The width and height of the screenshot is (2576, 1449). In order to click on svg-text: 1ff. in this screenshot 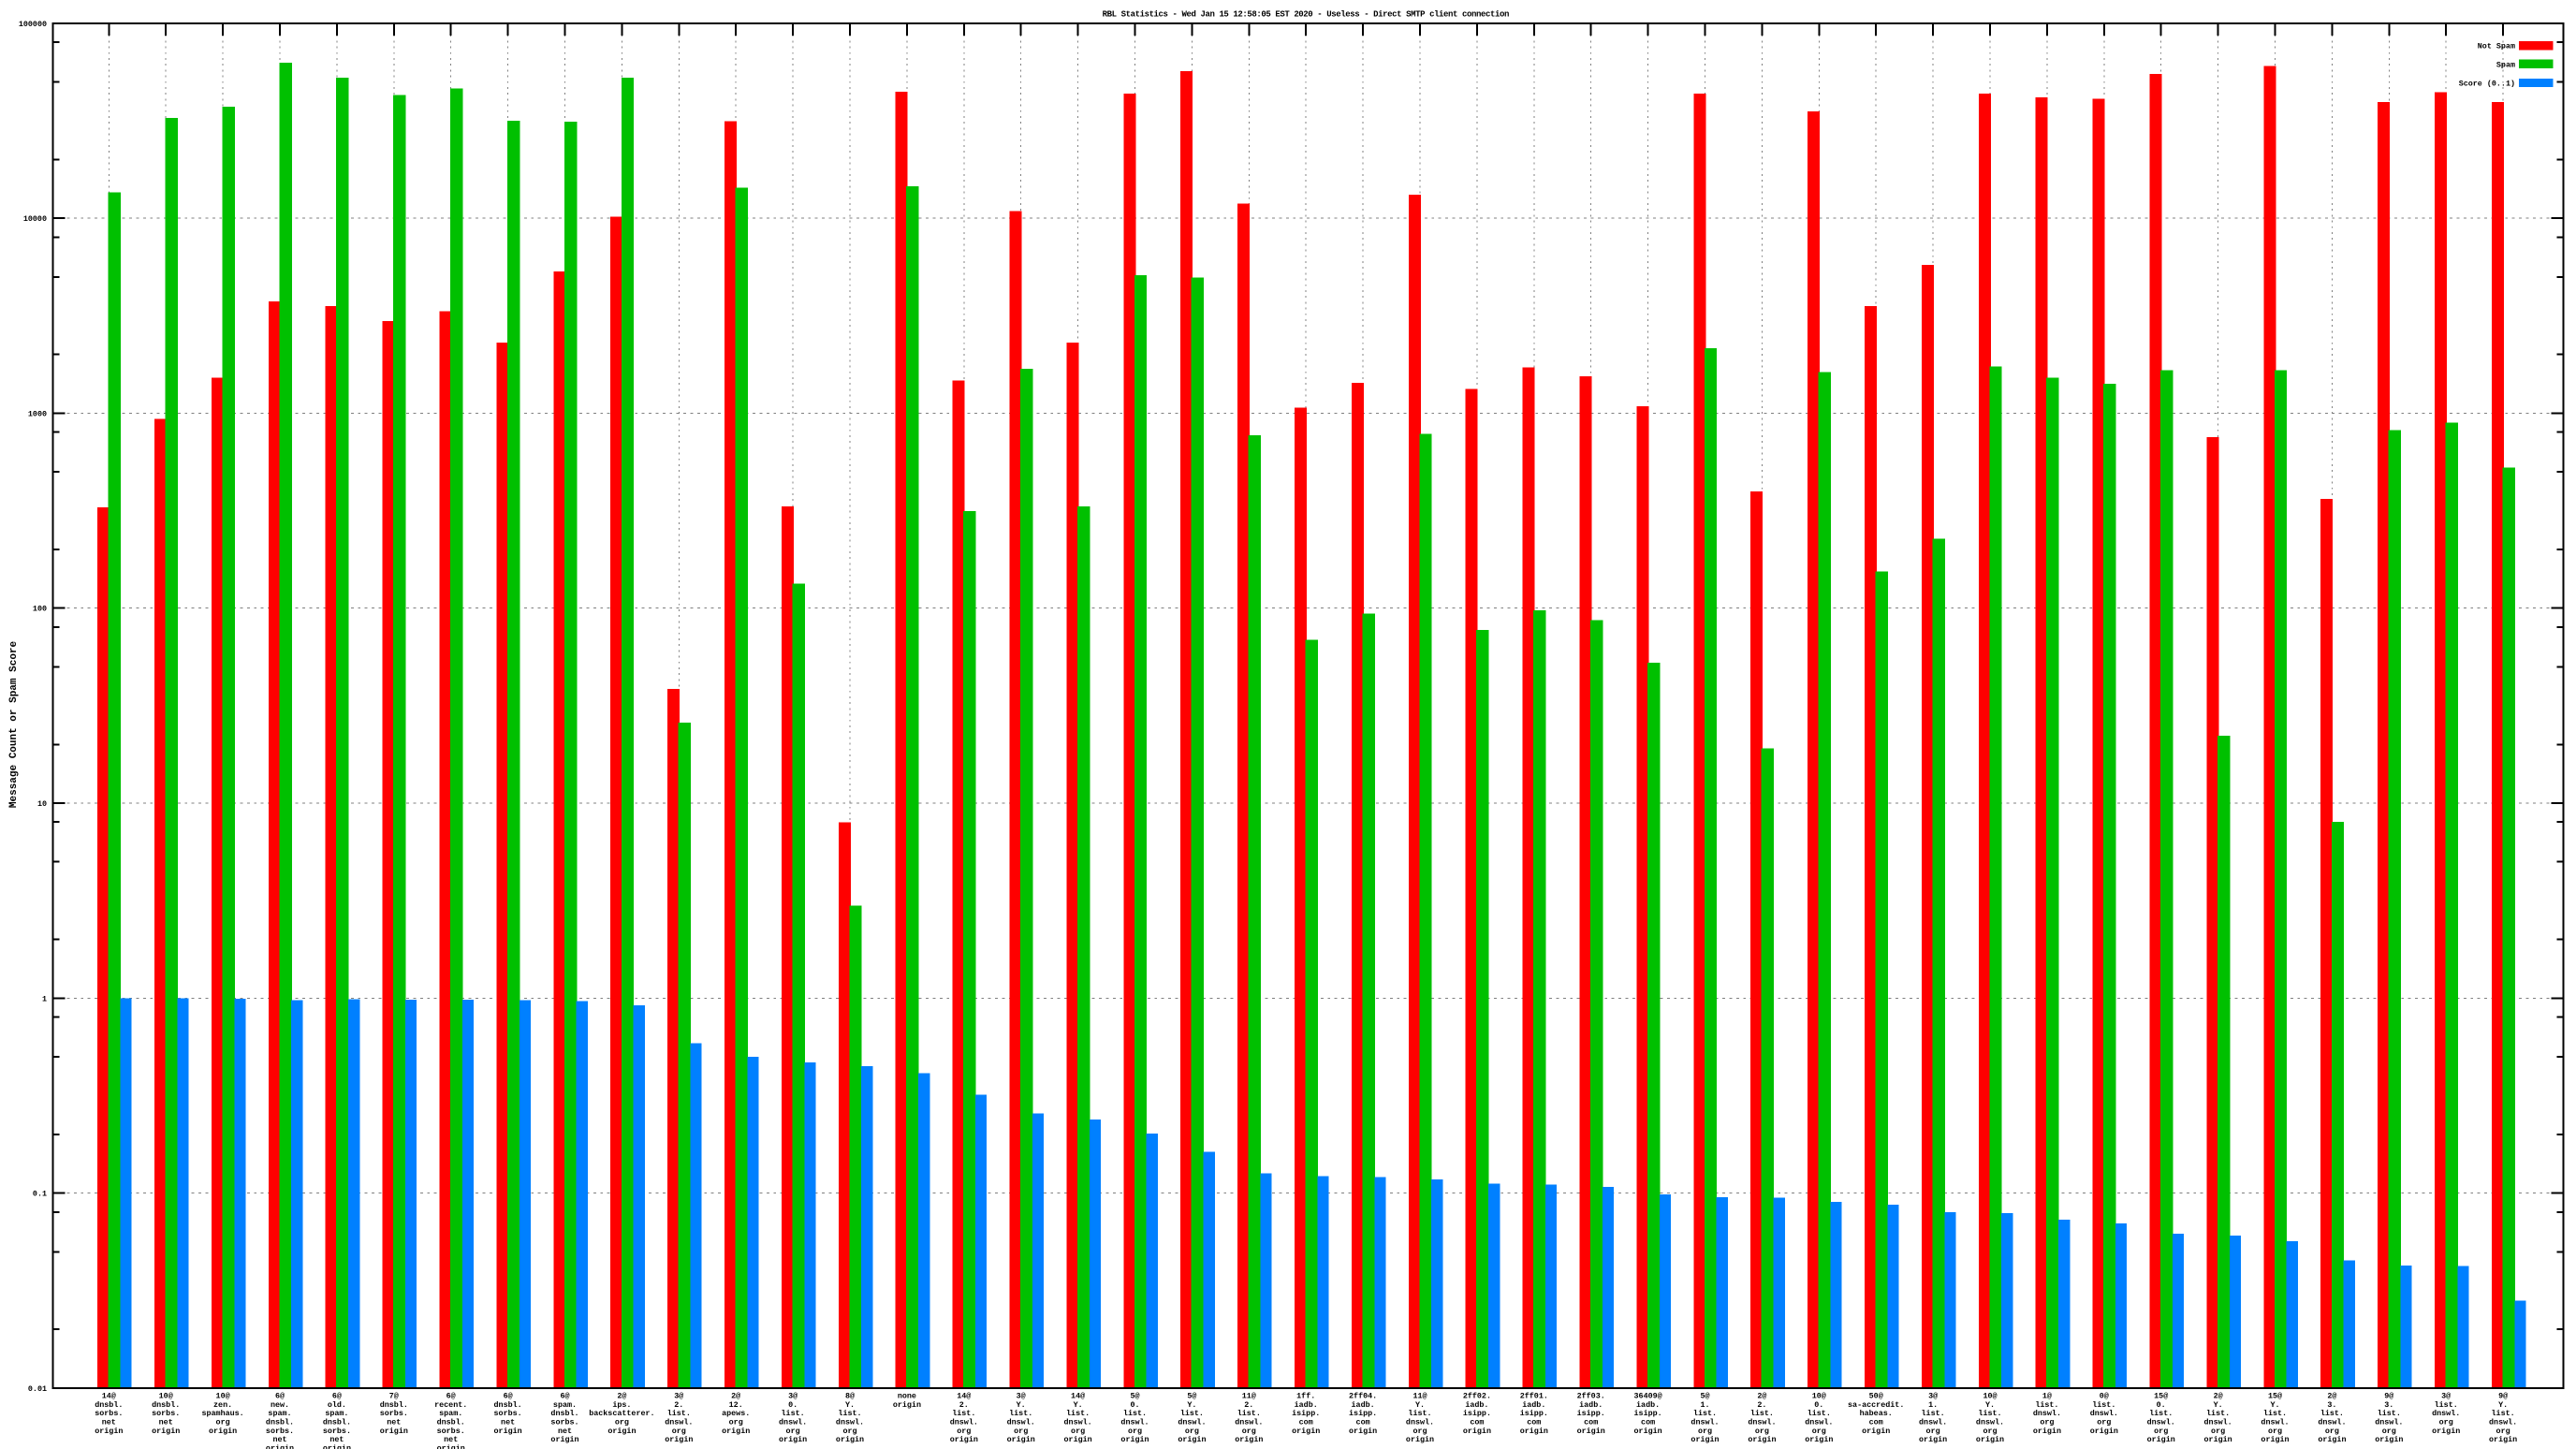, I will do `click(1305, 1396)`.